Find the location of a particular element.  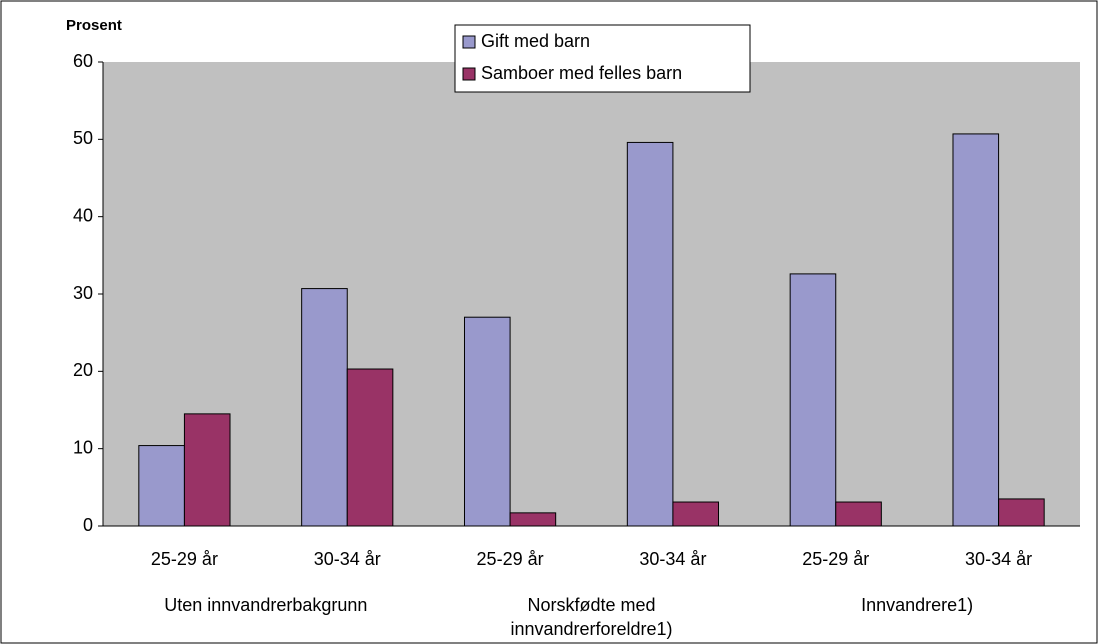

y-tick-label: 40 is located at coordinates (83, 215).